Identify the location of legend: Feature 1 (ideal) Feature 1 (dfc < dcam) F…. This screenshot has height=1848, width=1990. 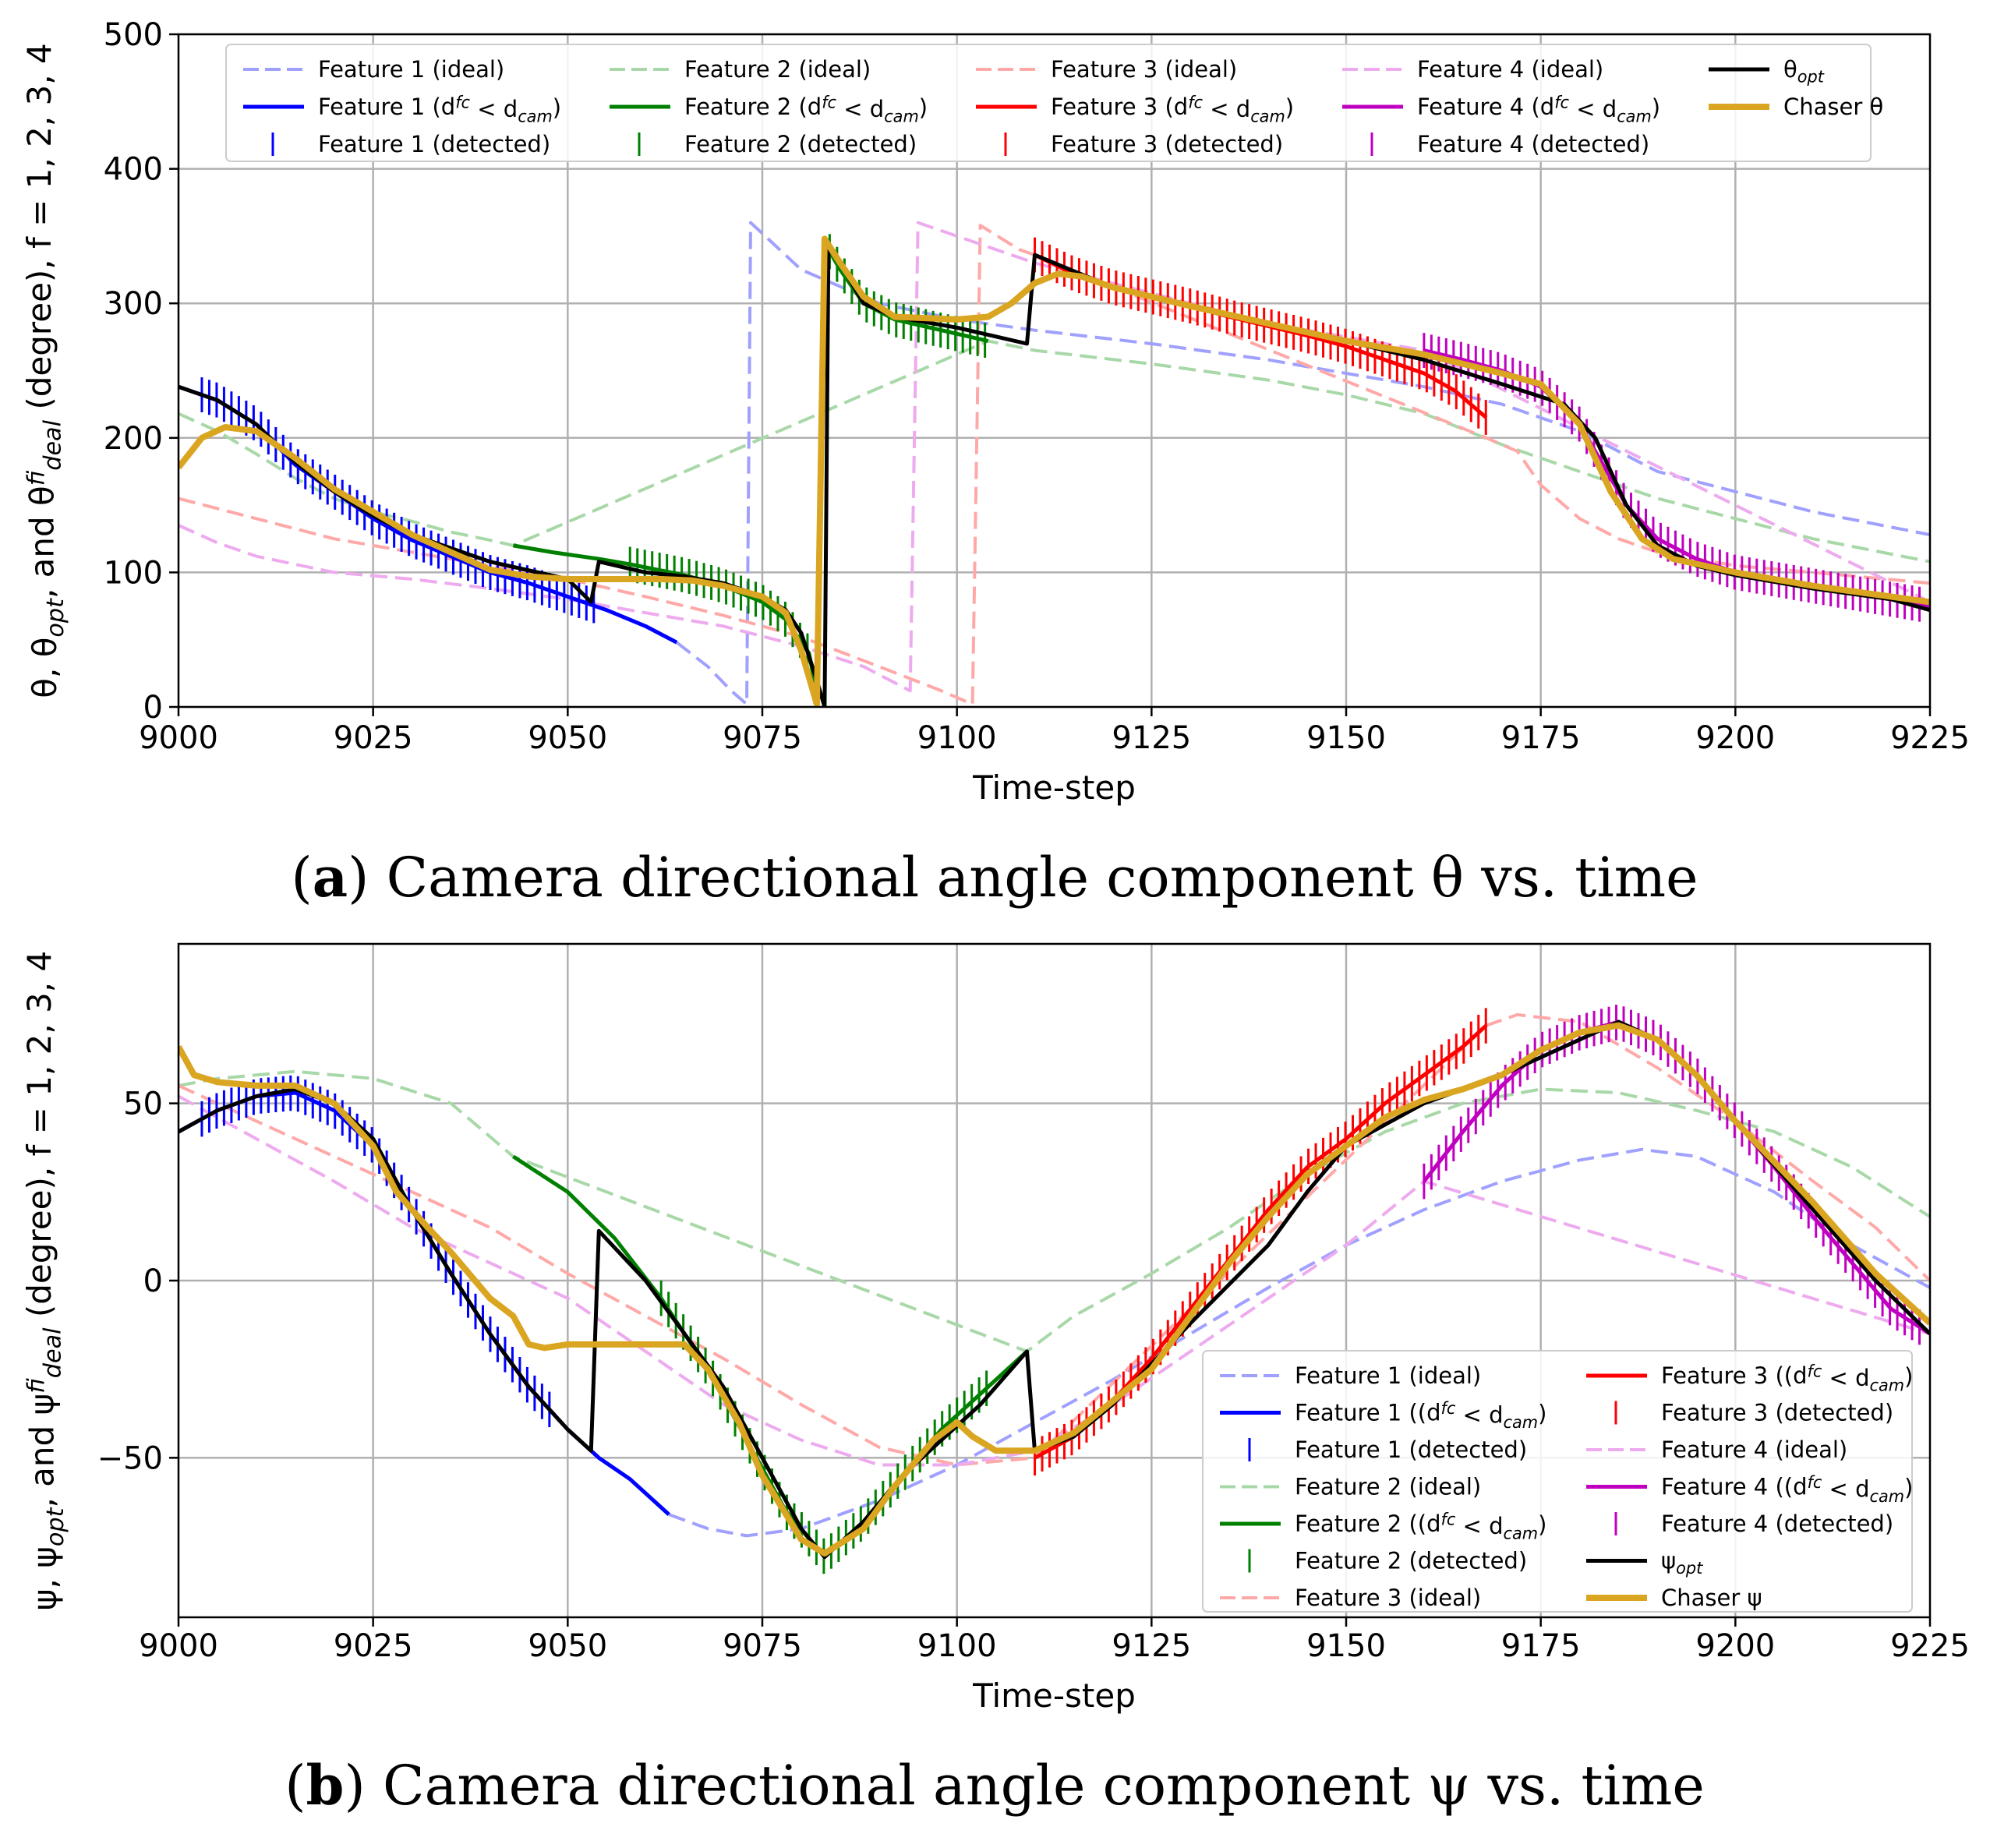
(1054, 103).